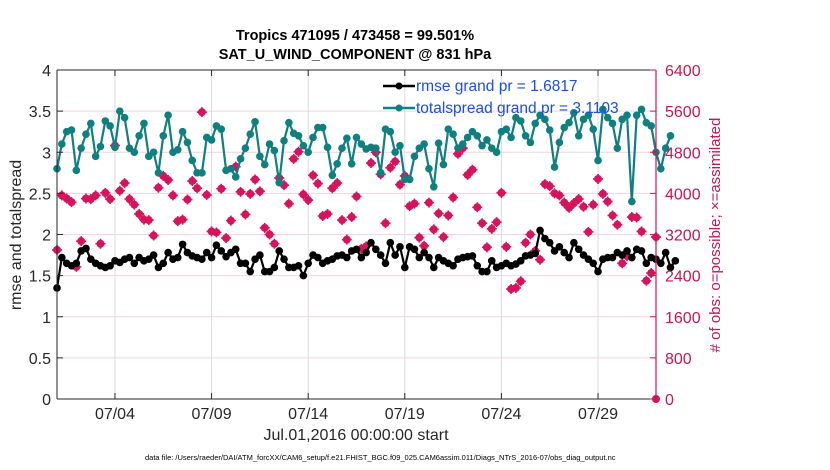  Describe the element at coordinates (115, 414) in the screenshot. I see `x-tick-label: 07/04` at that location.